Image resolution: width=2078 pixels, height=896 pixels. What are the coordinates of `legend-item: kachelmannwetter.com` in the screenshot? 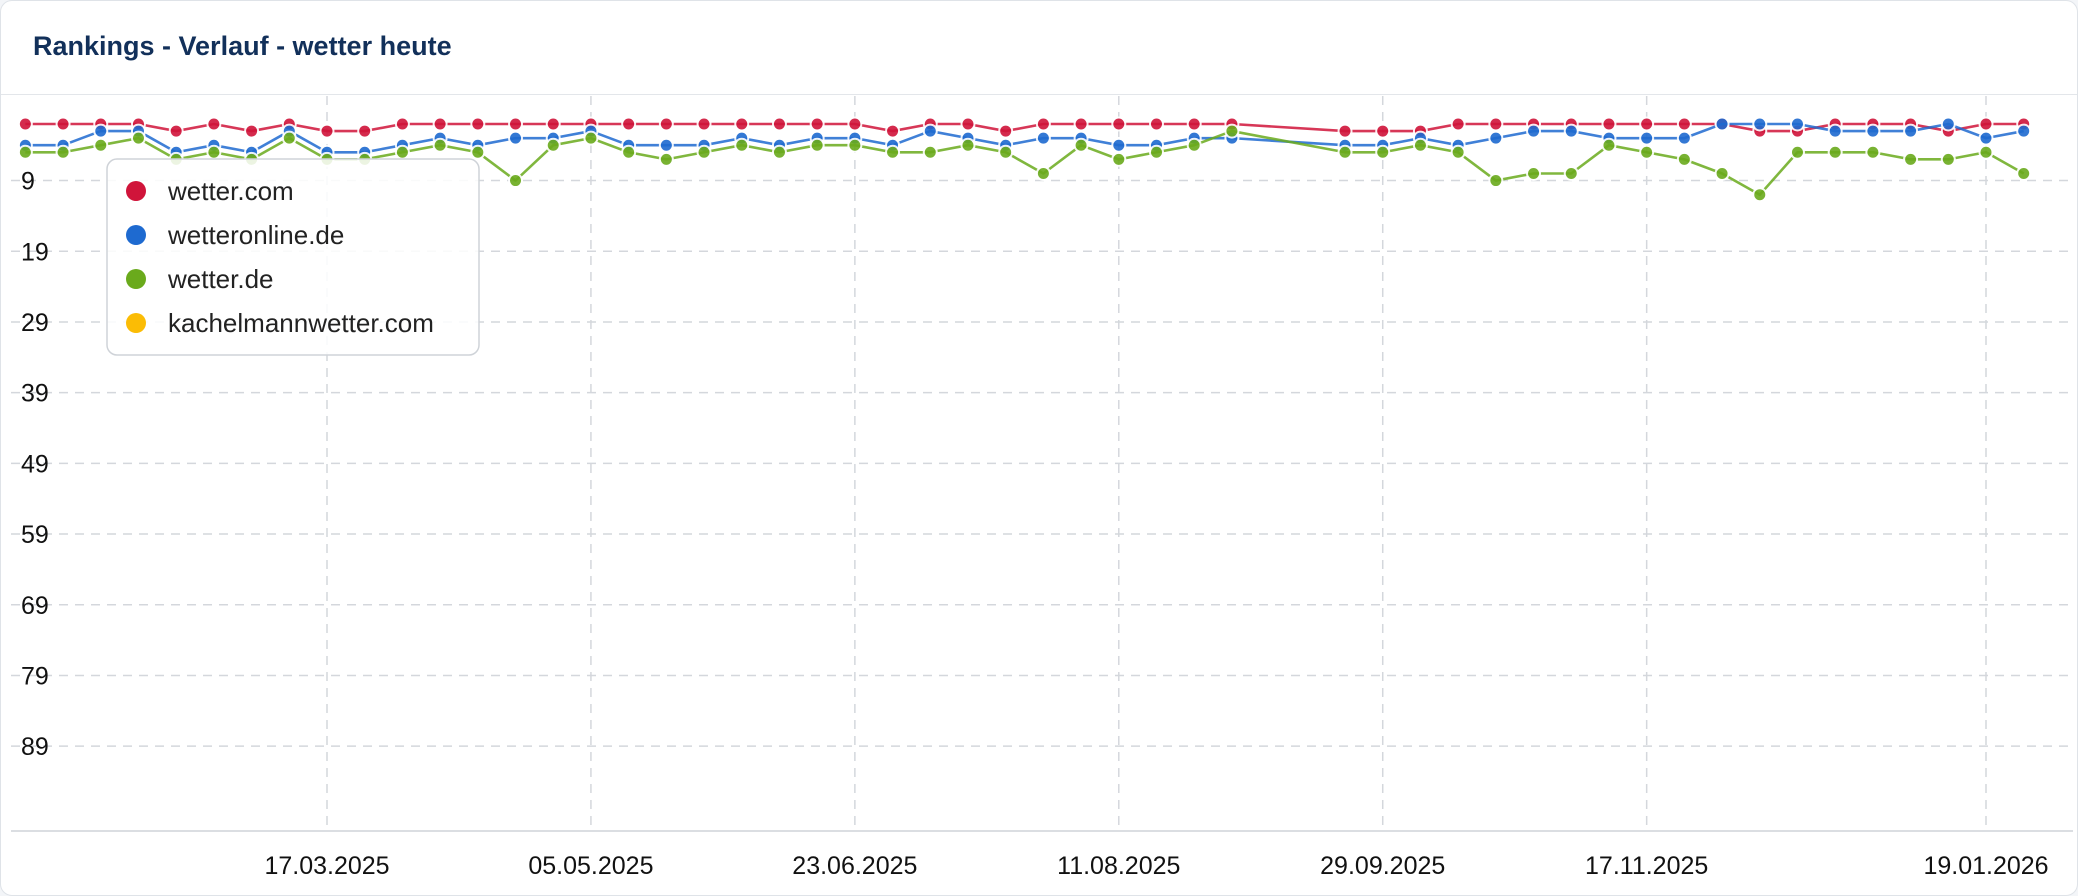 It's located at (280, 323).